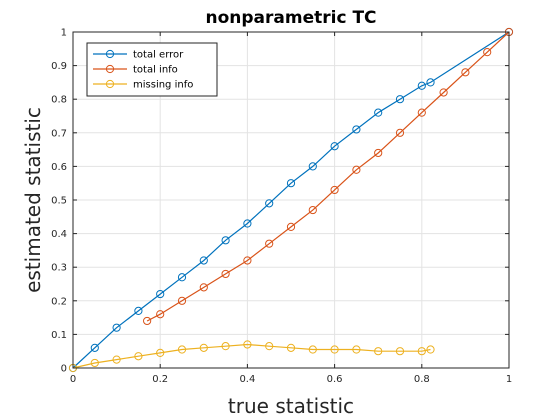 This screenshot has height=420, width=560. What do you see at coordinates (59, 335) in the screenshot?
I see `y-tick-label: 0.1` at bounding box center [59, 335].